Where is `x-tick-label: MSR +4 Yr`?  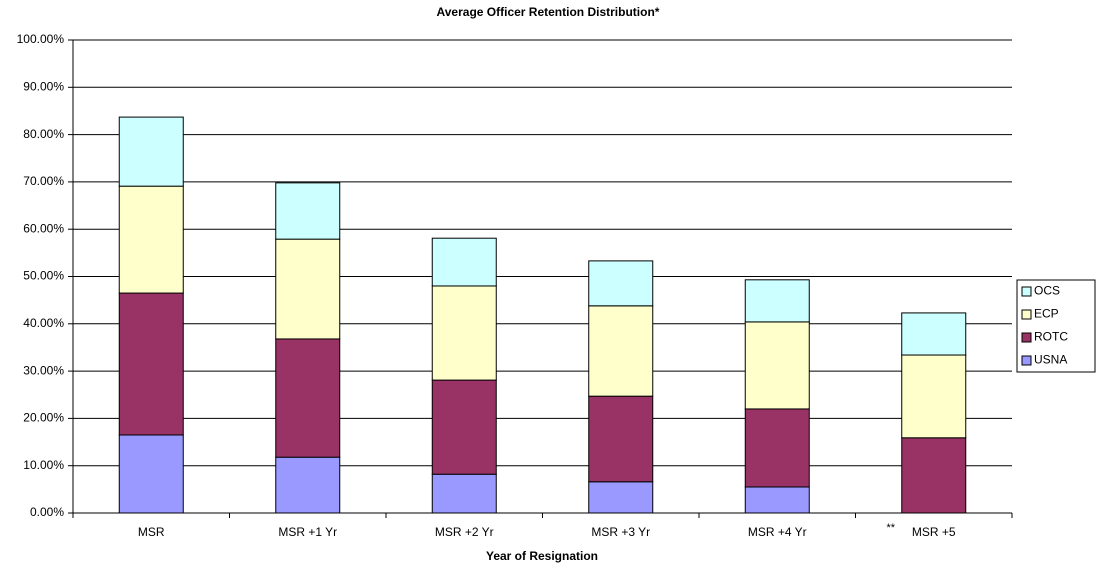 x-tick-label: MSR +4 Yr is located at coordinates (777, 532).